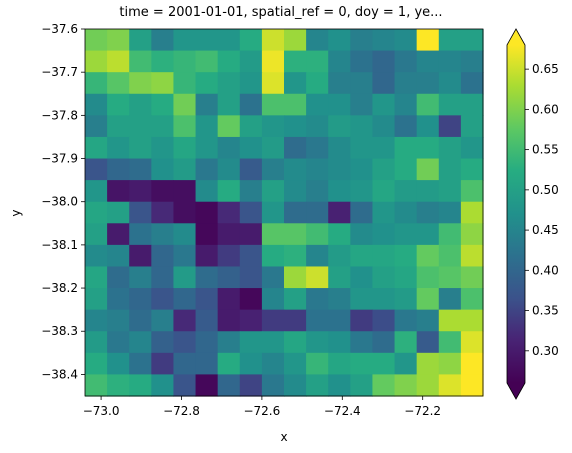 The image size is (572, 453). What do you see at coordinates (59, 374) in the screenshot?
I see `y-tick-label: −38.4` at bounding box center [59, 374].